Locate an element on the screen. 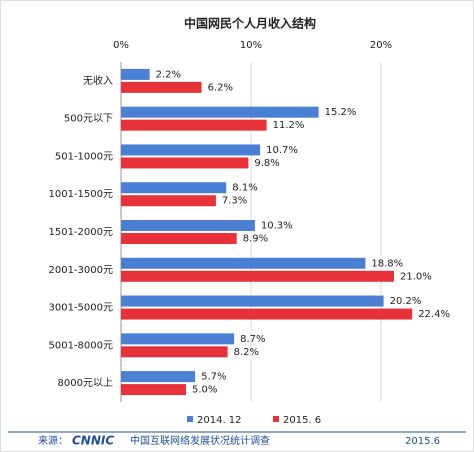  value-label: 8.9% is located at coordinates (255, 239).